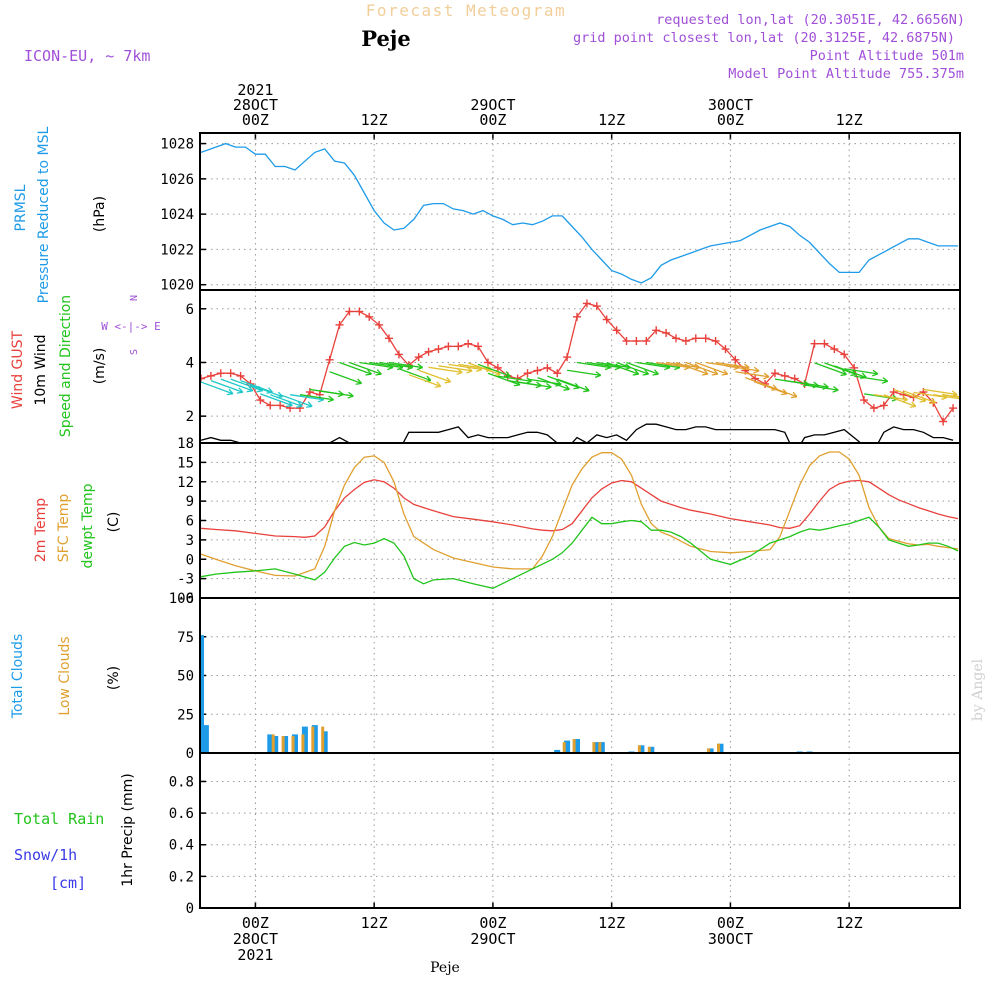  I want to click on bottom-tick-label: 2021, so click(255, 955).